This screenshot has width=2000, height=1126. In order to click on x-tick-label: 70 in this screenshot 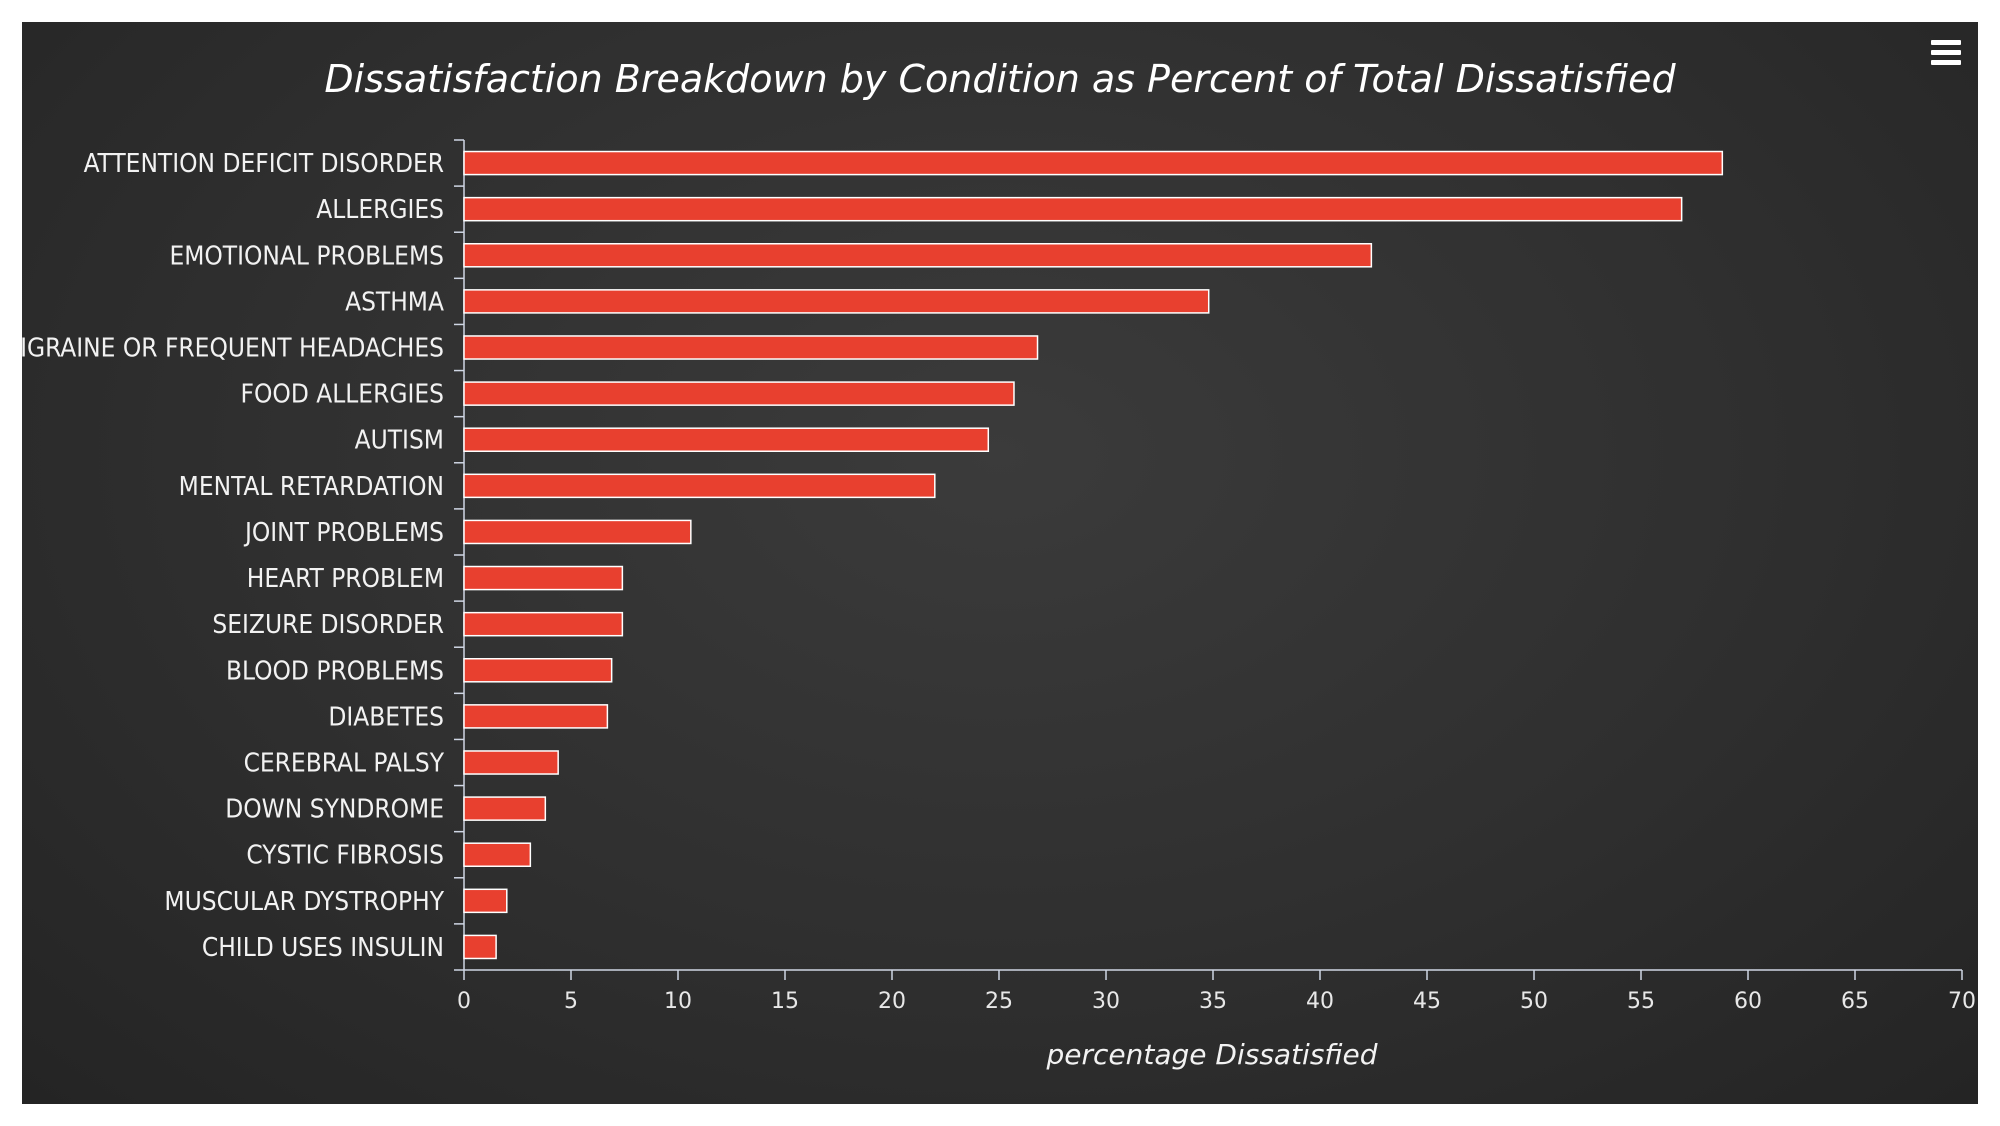, I will do `click(1962, 1001)`.